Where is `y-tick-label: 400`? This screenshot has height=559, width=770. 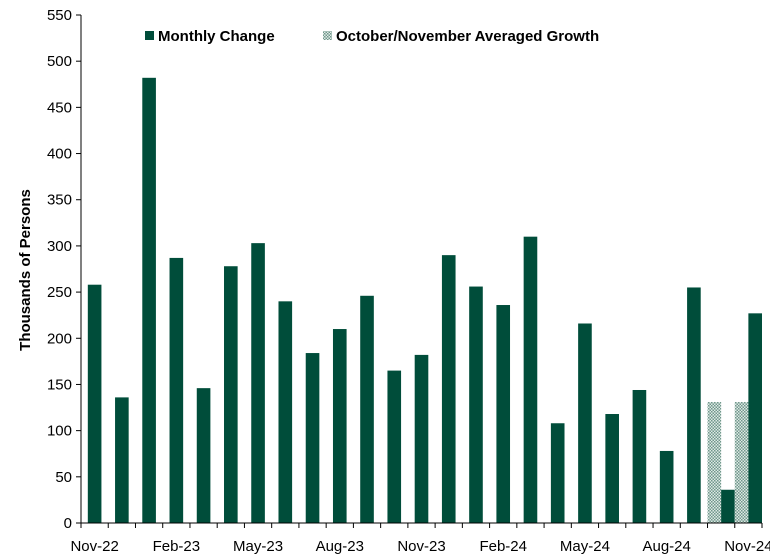
y-tick-label: 400 is located at coordinates (59, 154).